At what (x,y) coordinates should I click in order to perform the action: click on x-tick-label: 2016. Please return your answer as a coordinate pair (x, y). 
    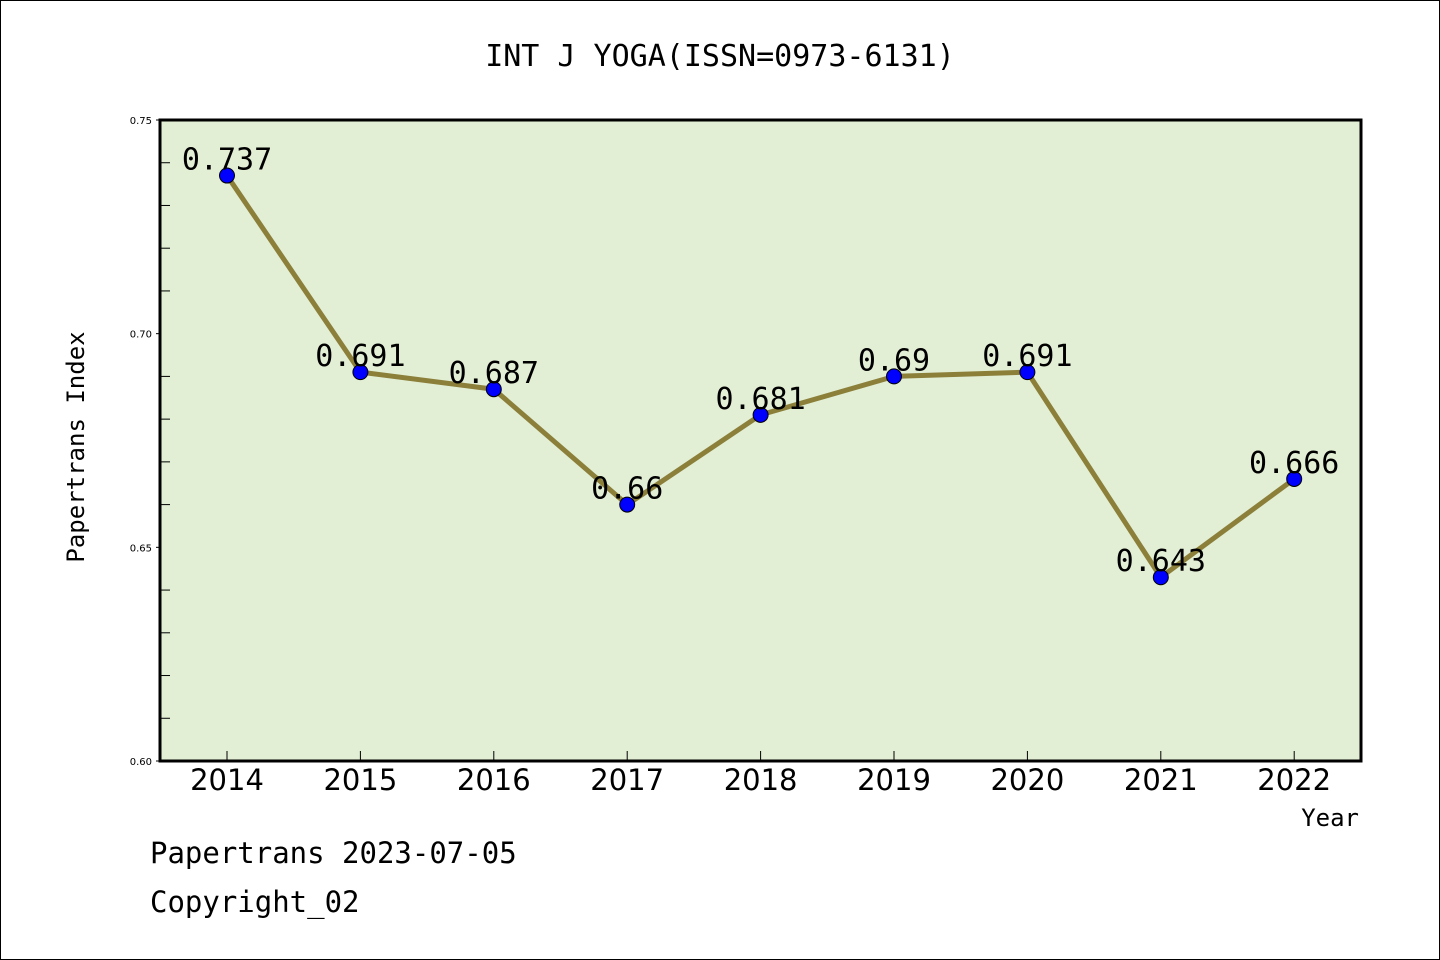
    Looking at the image, I should click on (494, 780).